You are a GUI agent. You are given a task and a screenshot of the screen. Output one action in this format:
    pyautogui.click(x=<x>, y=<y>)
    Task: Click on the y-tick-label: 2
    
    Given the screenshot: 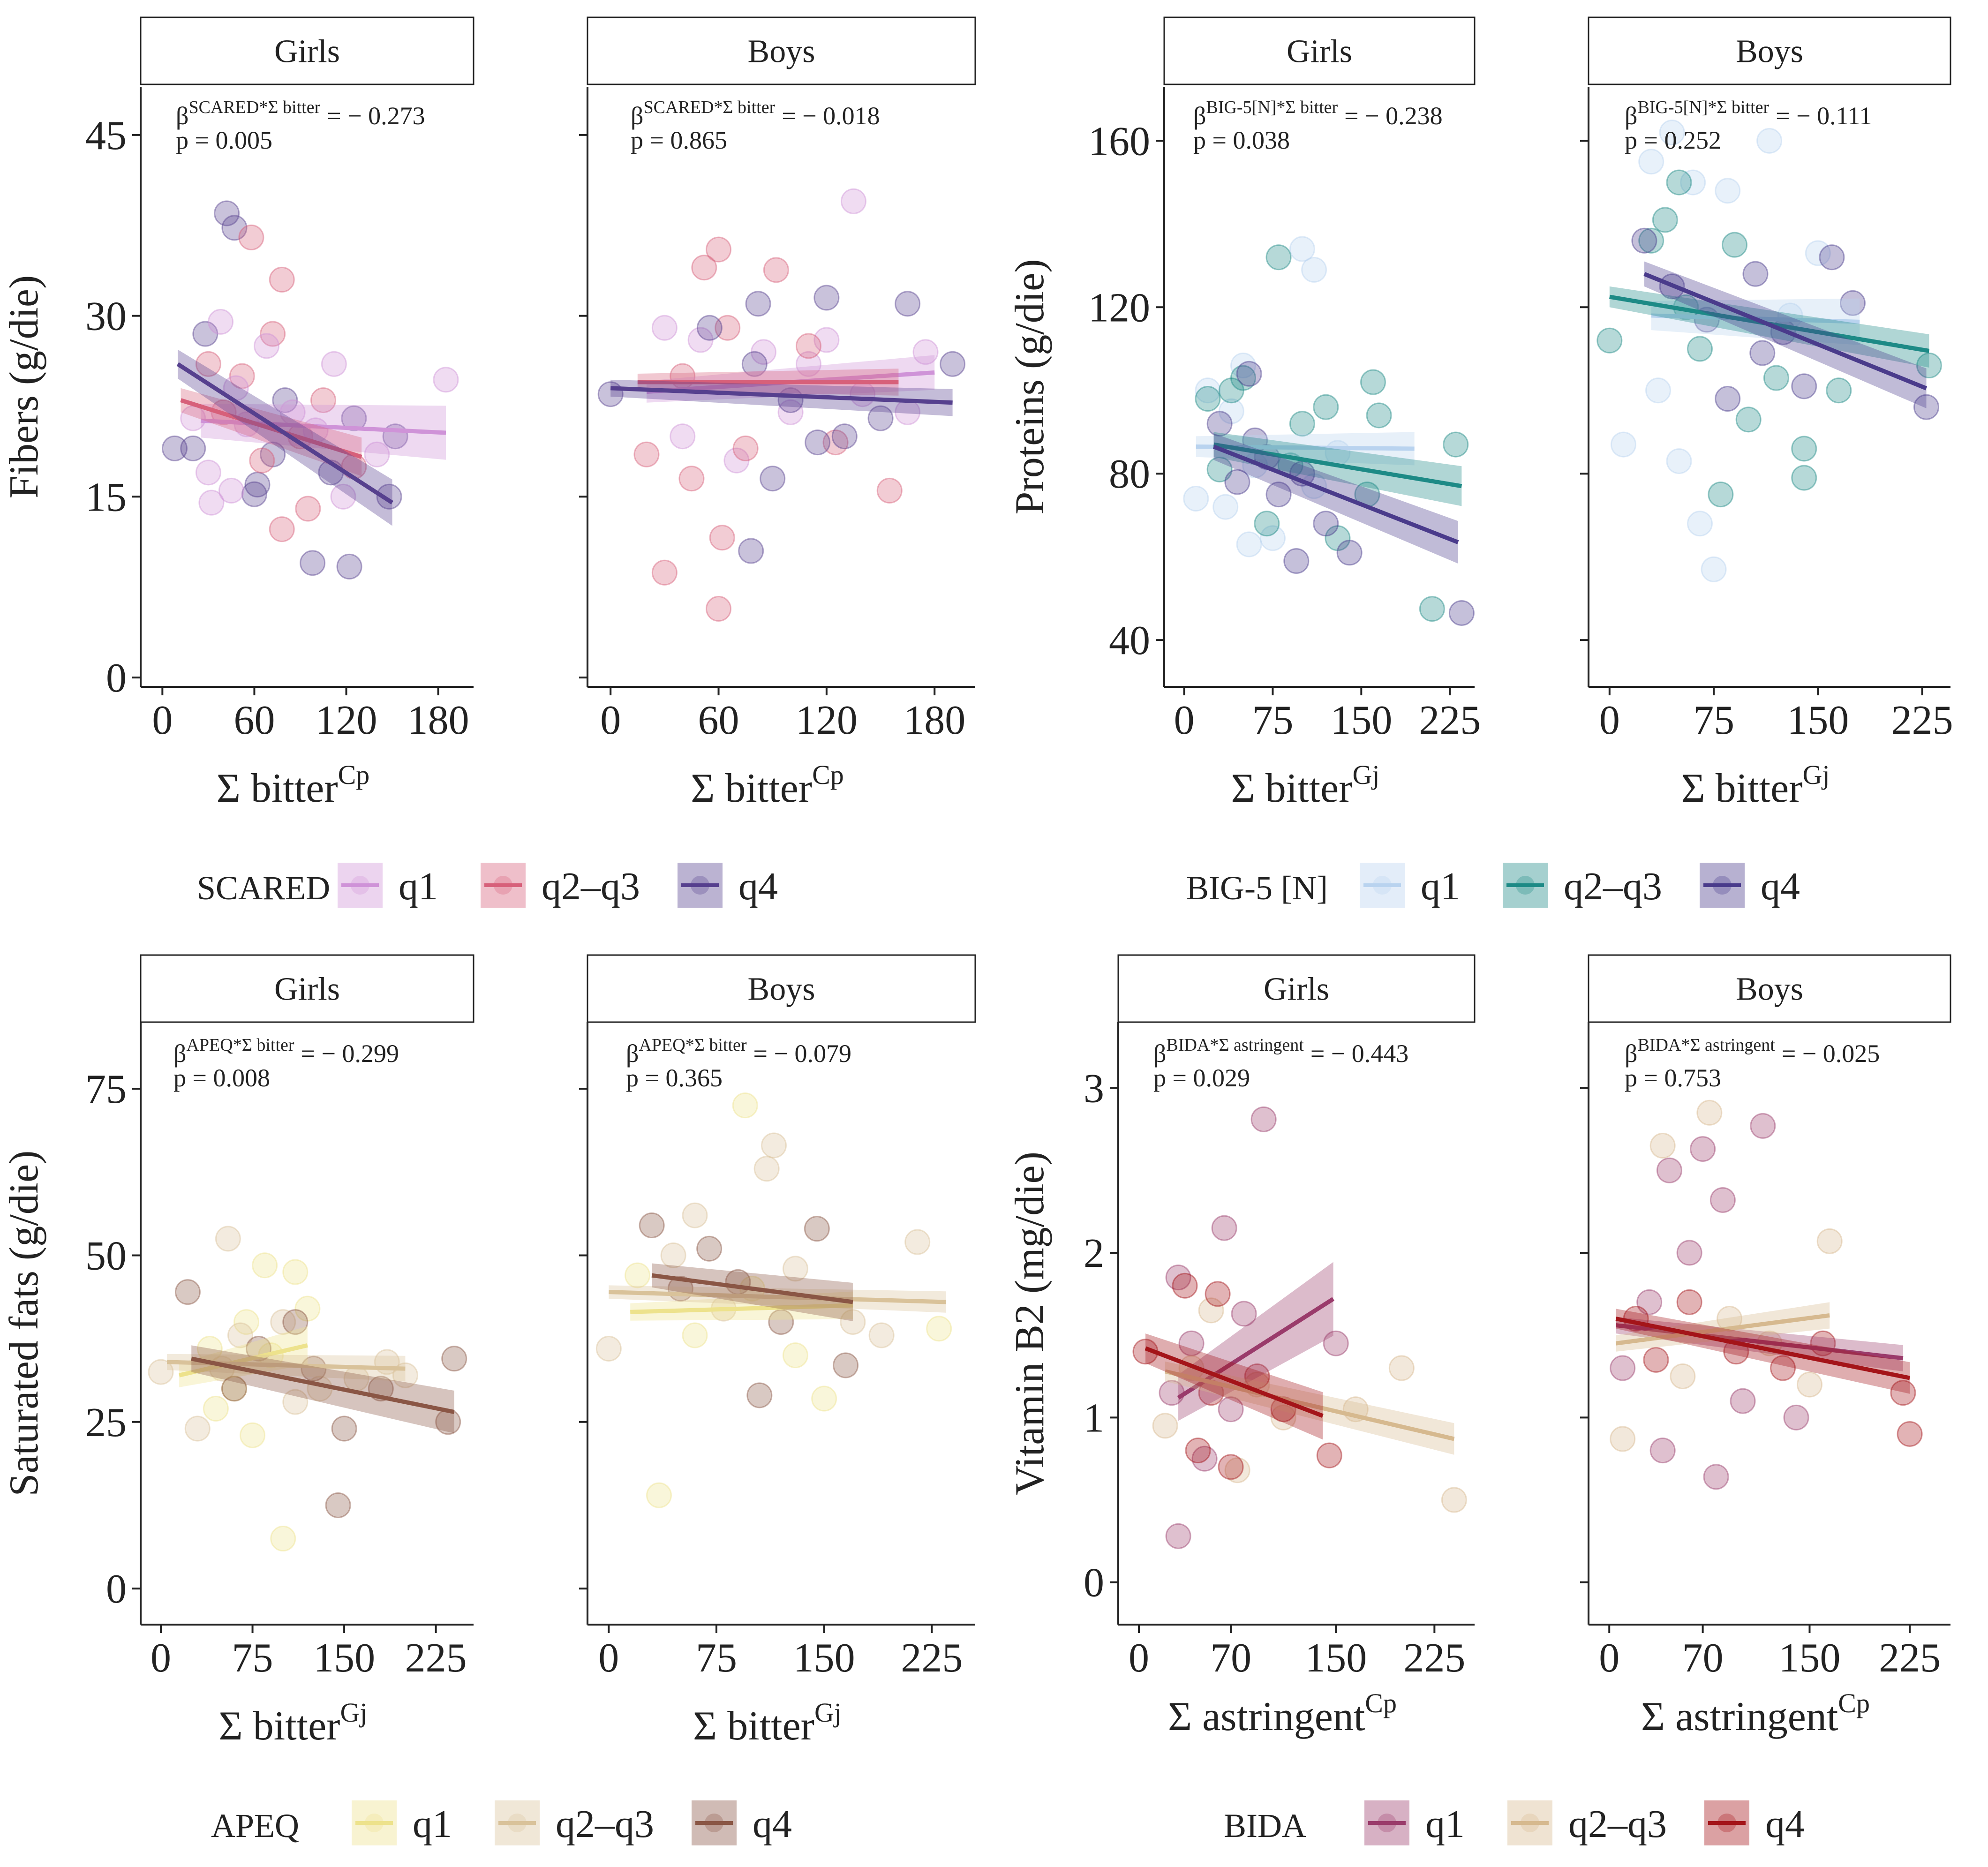 What is the action you would take?
    pyautogui.click(x=1094, y=1253)
    